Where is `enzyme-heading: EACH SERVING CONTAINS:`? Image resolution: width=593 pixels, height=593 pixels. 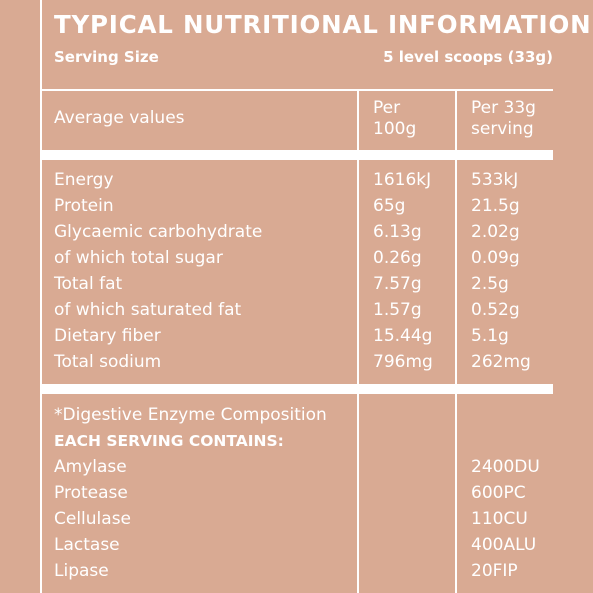
enzyme-heading: EACH SERVING CONTAINS: is located at coordinates (169, 441).